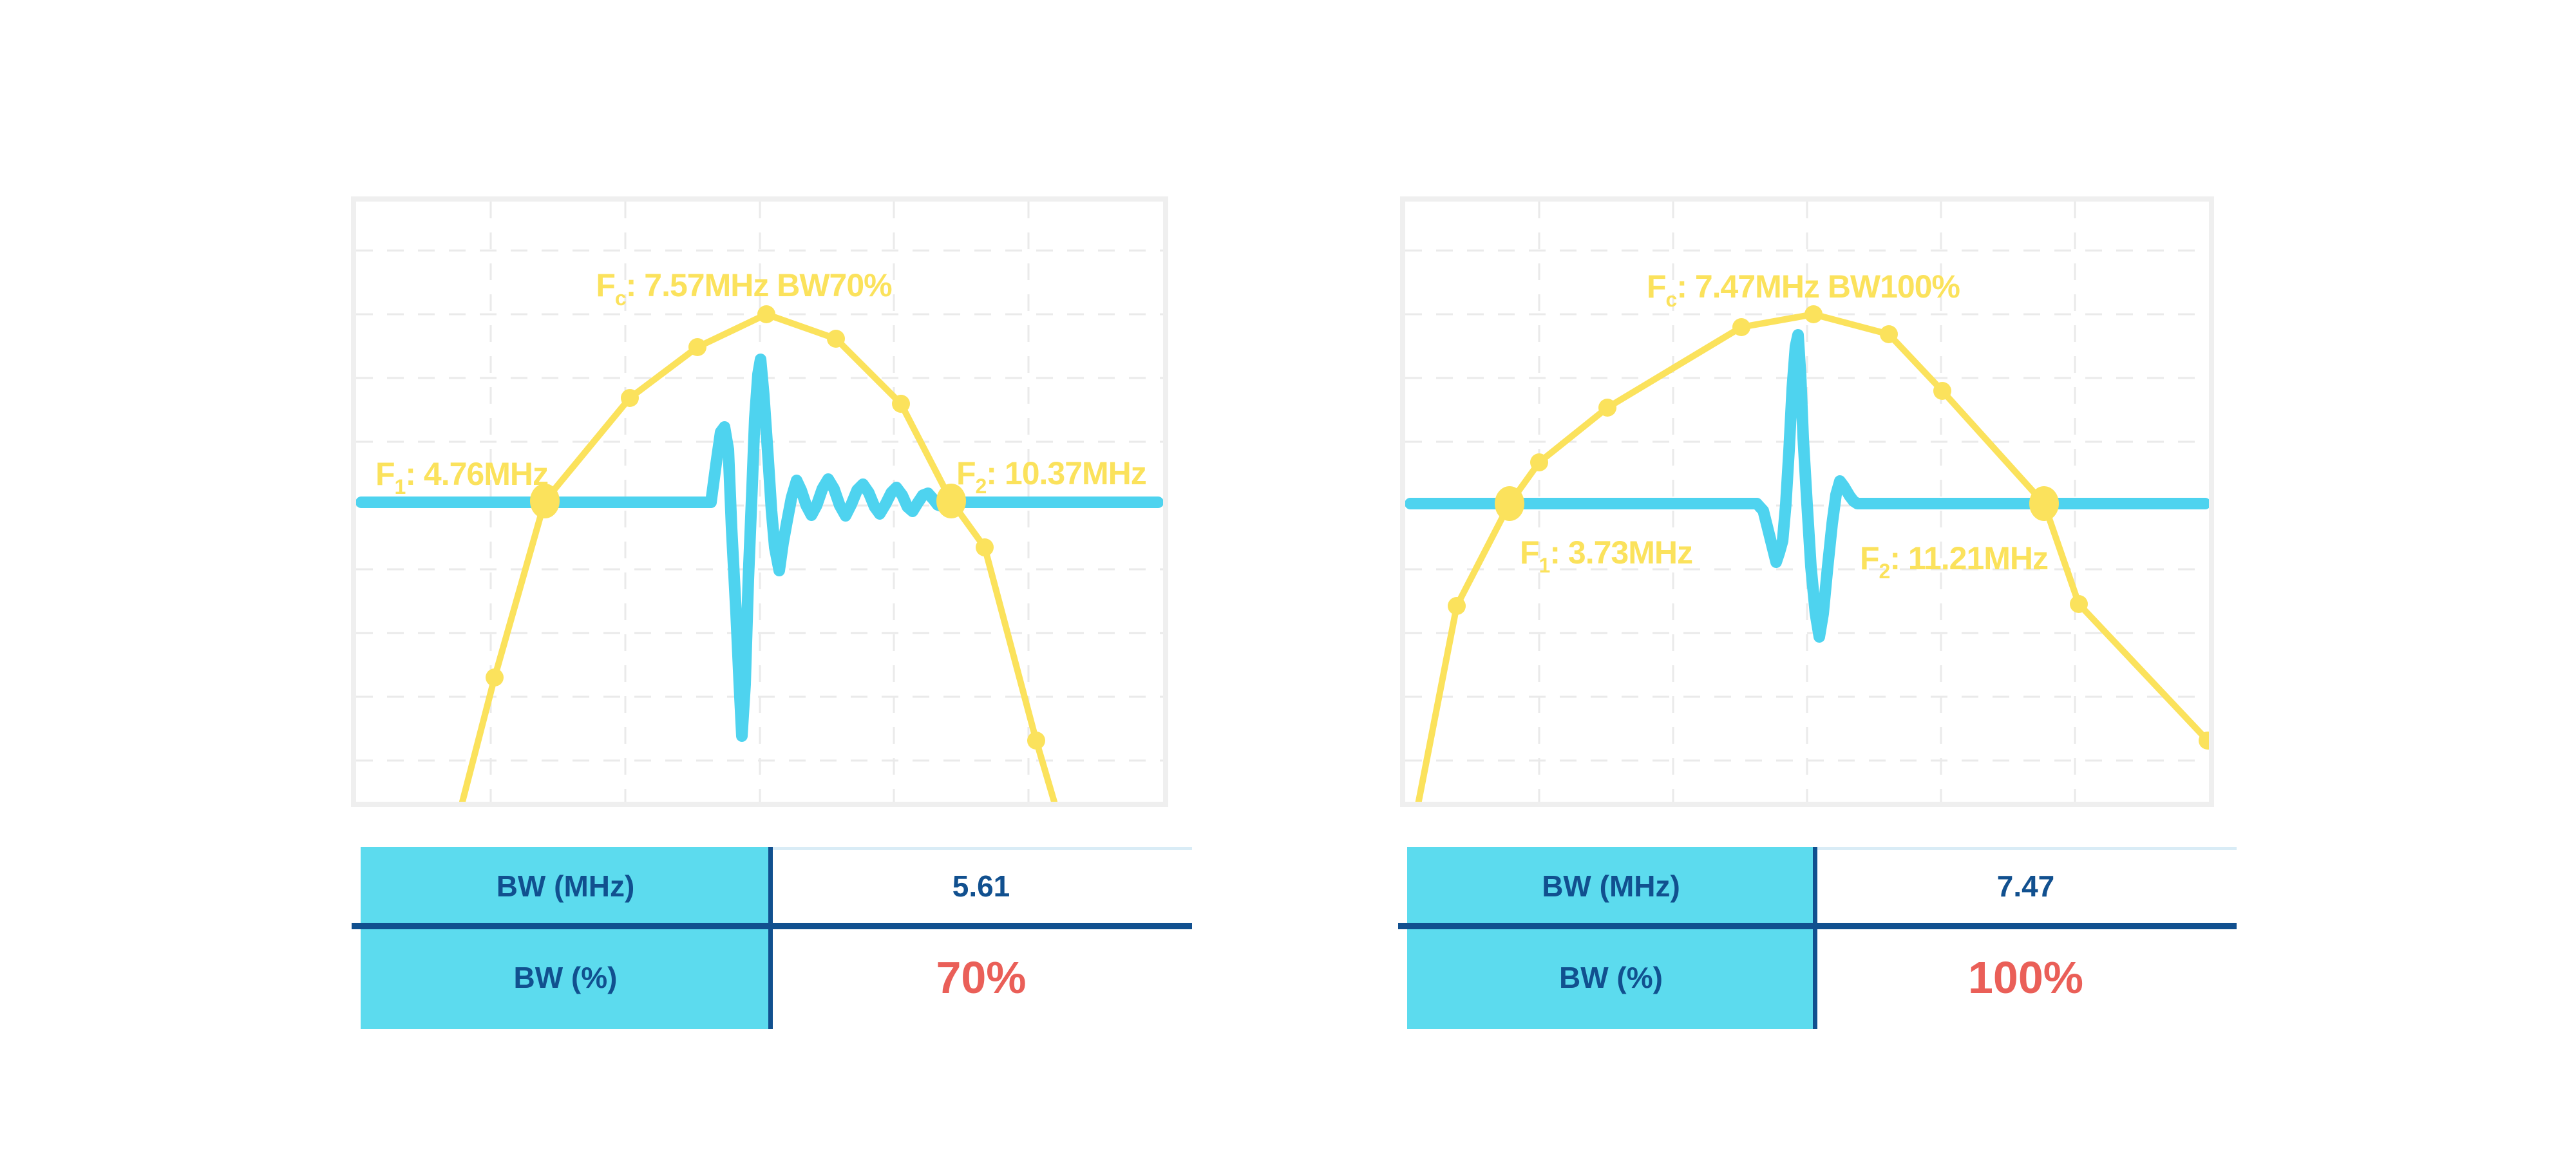 Image resolution: width=2576 pixels, height=1154 pixels. What do you see at coordinates (462, 477) in the screenshot?
I see `annotation-label: F1: 4.76MHz` at bounding box center [462, 477].